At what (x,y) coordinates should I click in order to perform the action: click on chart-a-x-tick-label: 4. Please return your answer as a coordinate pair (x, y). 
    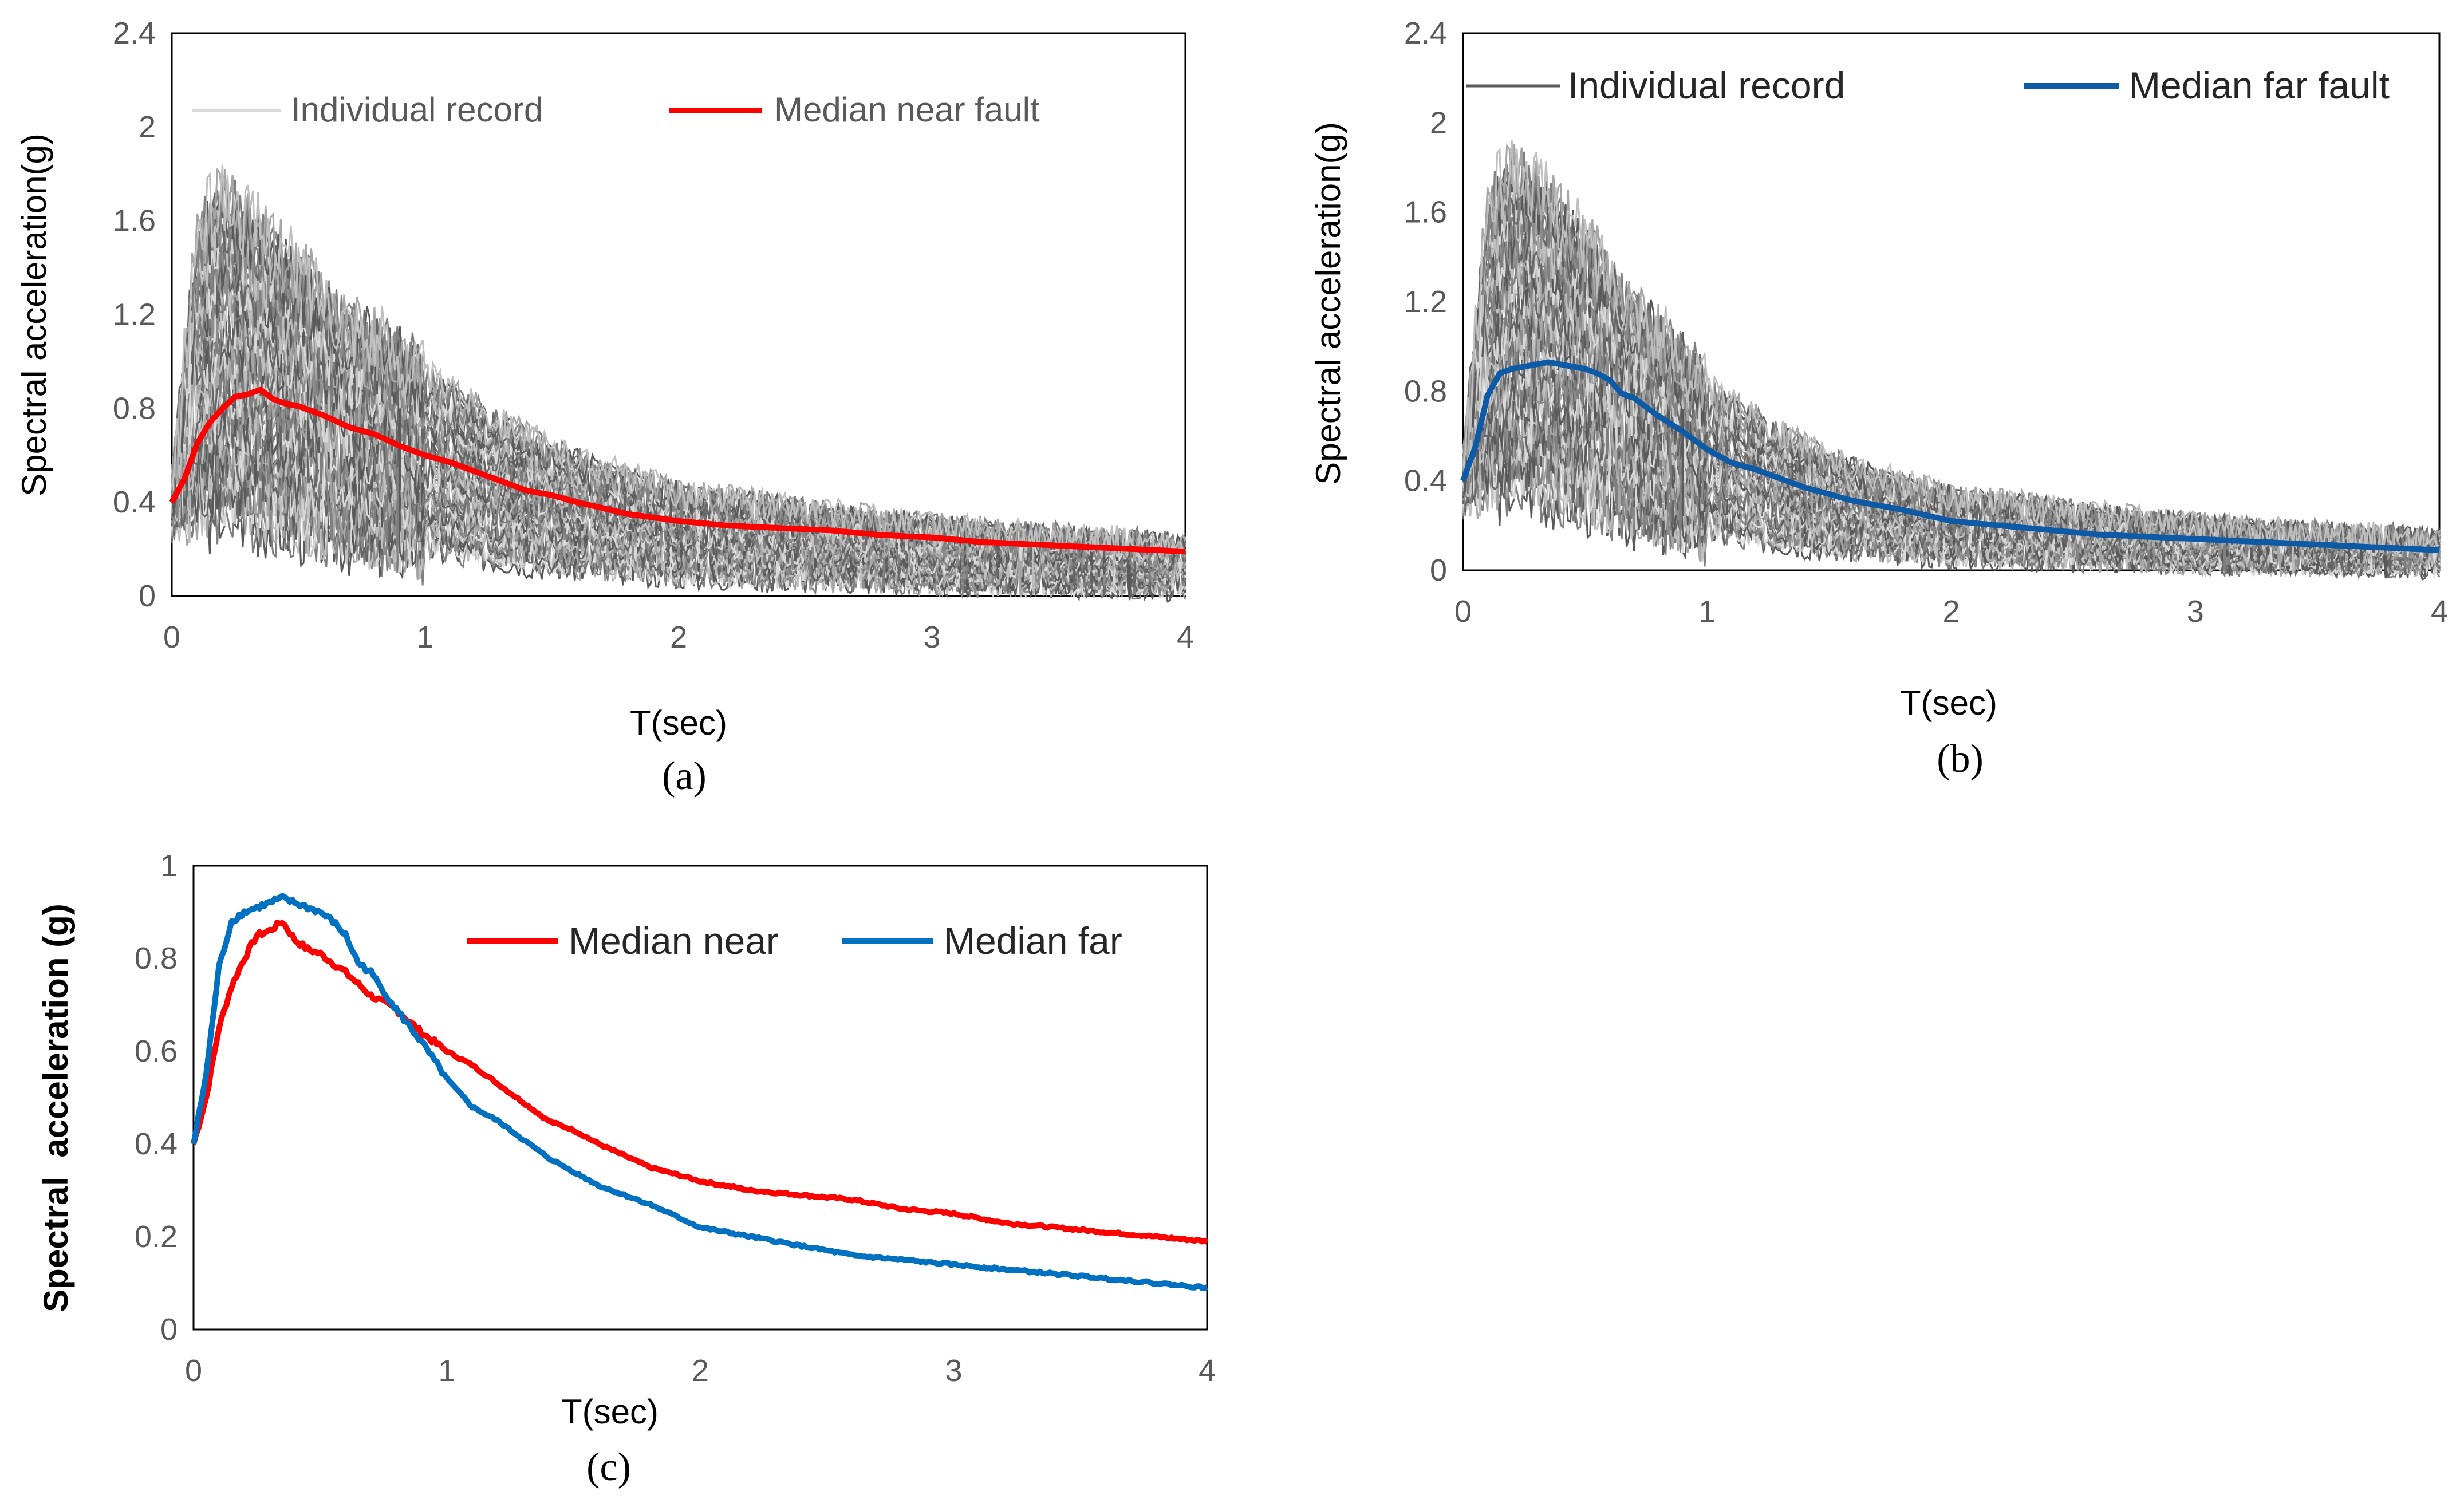
    Looking at the image, I should click on (1185, 637).